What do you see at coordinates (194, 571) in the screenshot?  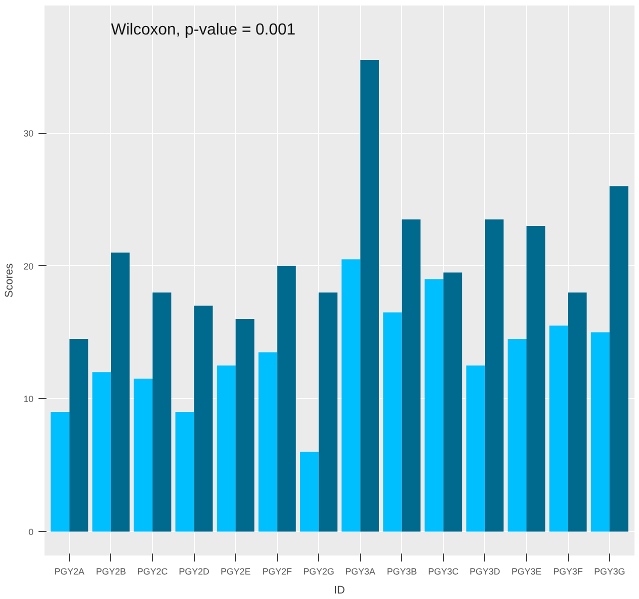 I see `x-tick-label: PGY2D` at bounding box center [194, 571].